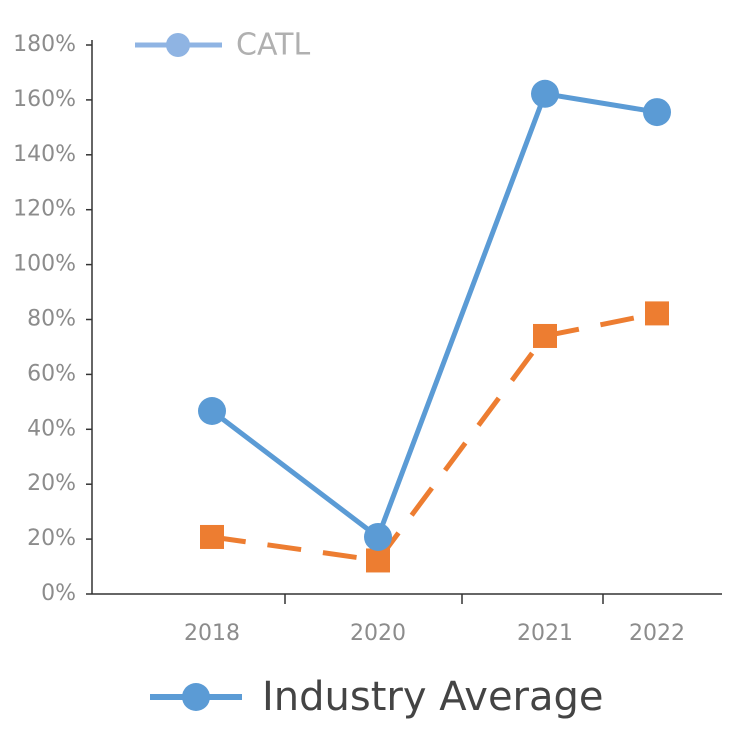 This screenshot has height=735, width=741. Describe the element at coordinates (378, 633) in the screenshot. I see `x-tick-label: 2020` at that location.